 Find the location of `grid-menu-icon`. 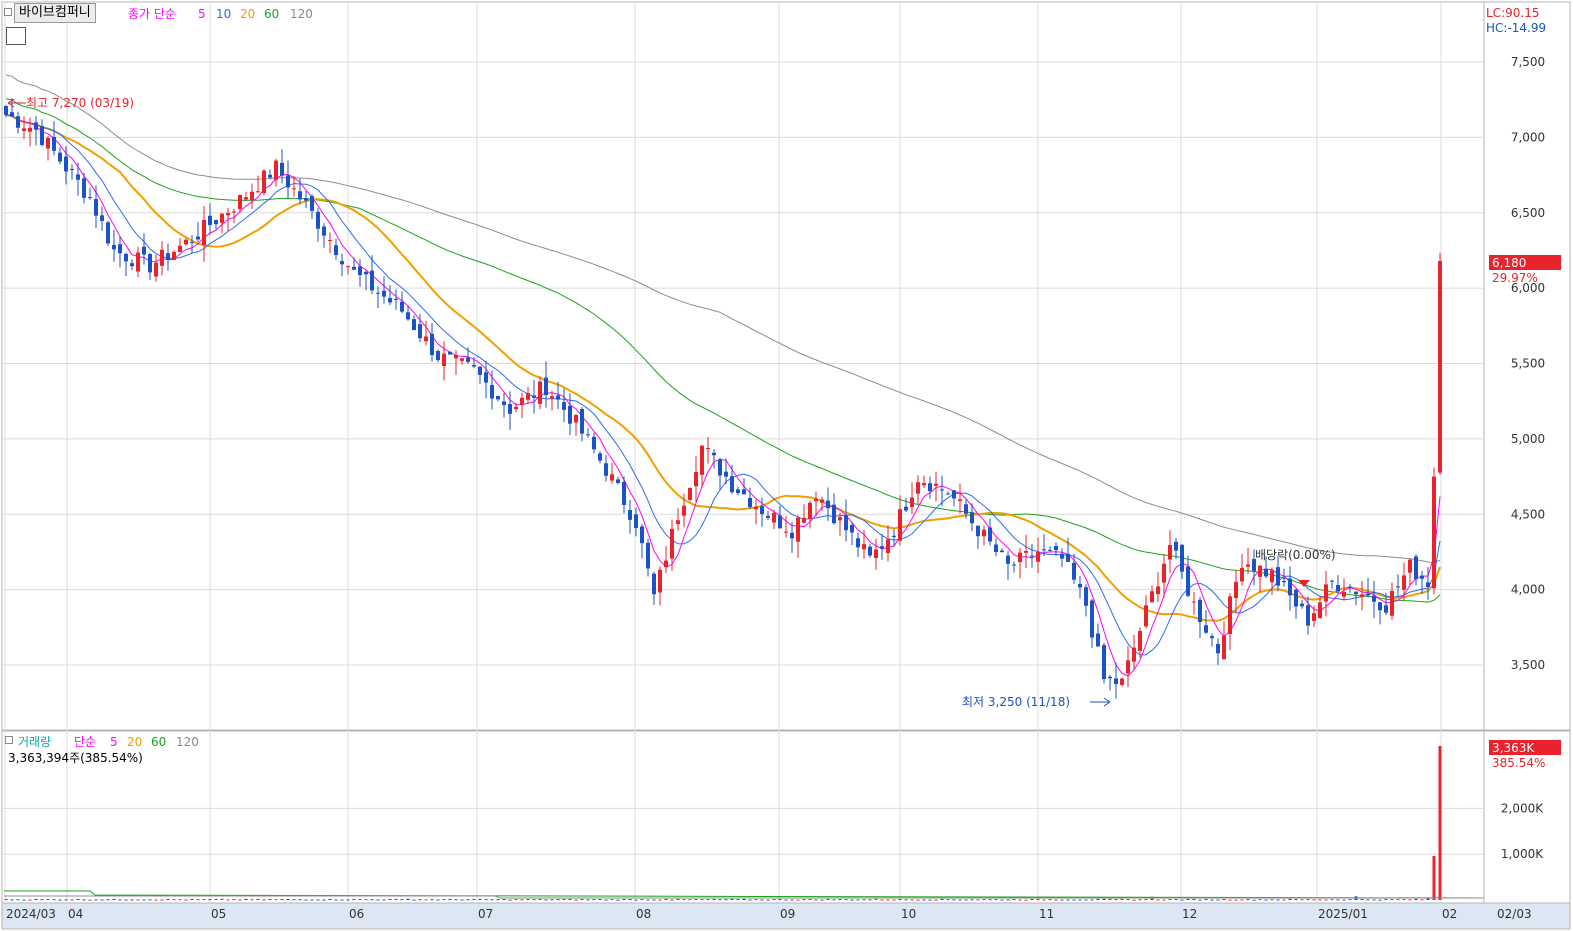

grid-menu-icon is located at coordinates (16, 36).